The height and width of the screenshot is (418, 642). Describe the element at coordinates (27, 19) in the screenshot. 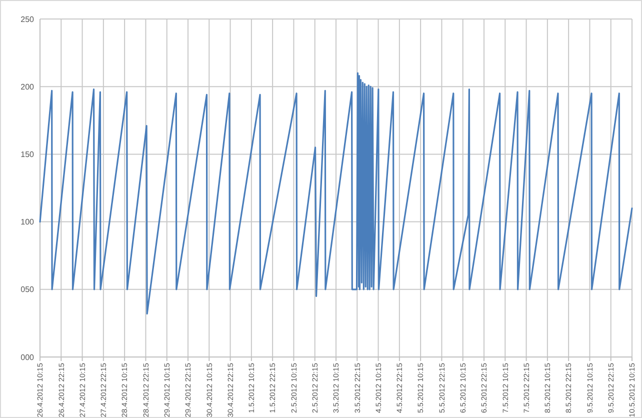

I see `y-tick-label: 250` at that location.